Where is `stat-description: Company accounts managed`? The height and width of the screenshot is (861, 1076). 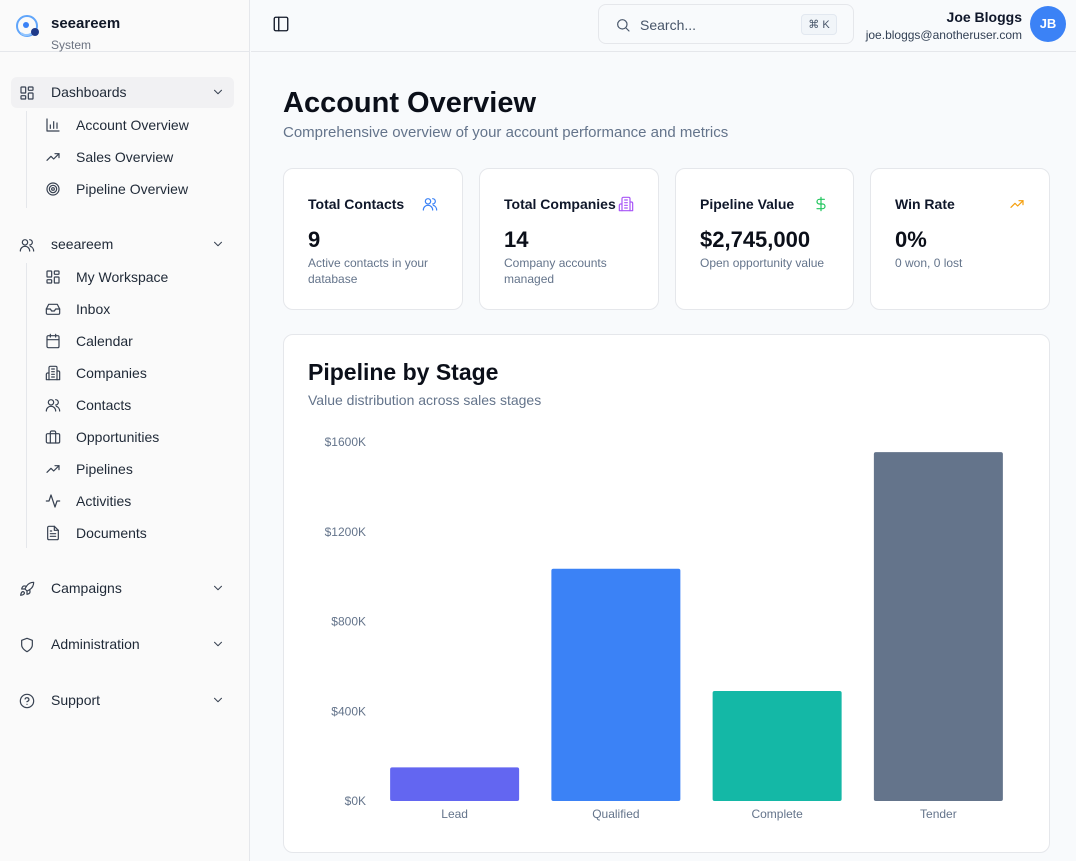
stat-description: Company accounts managed is located at coordinates (555, 271).